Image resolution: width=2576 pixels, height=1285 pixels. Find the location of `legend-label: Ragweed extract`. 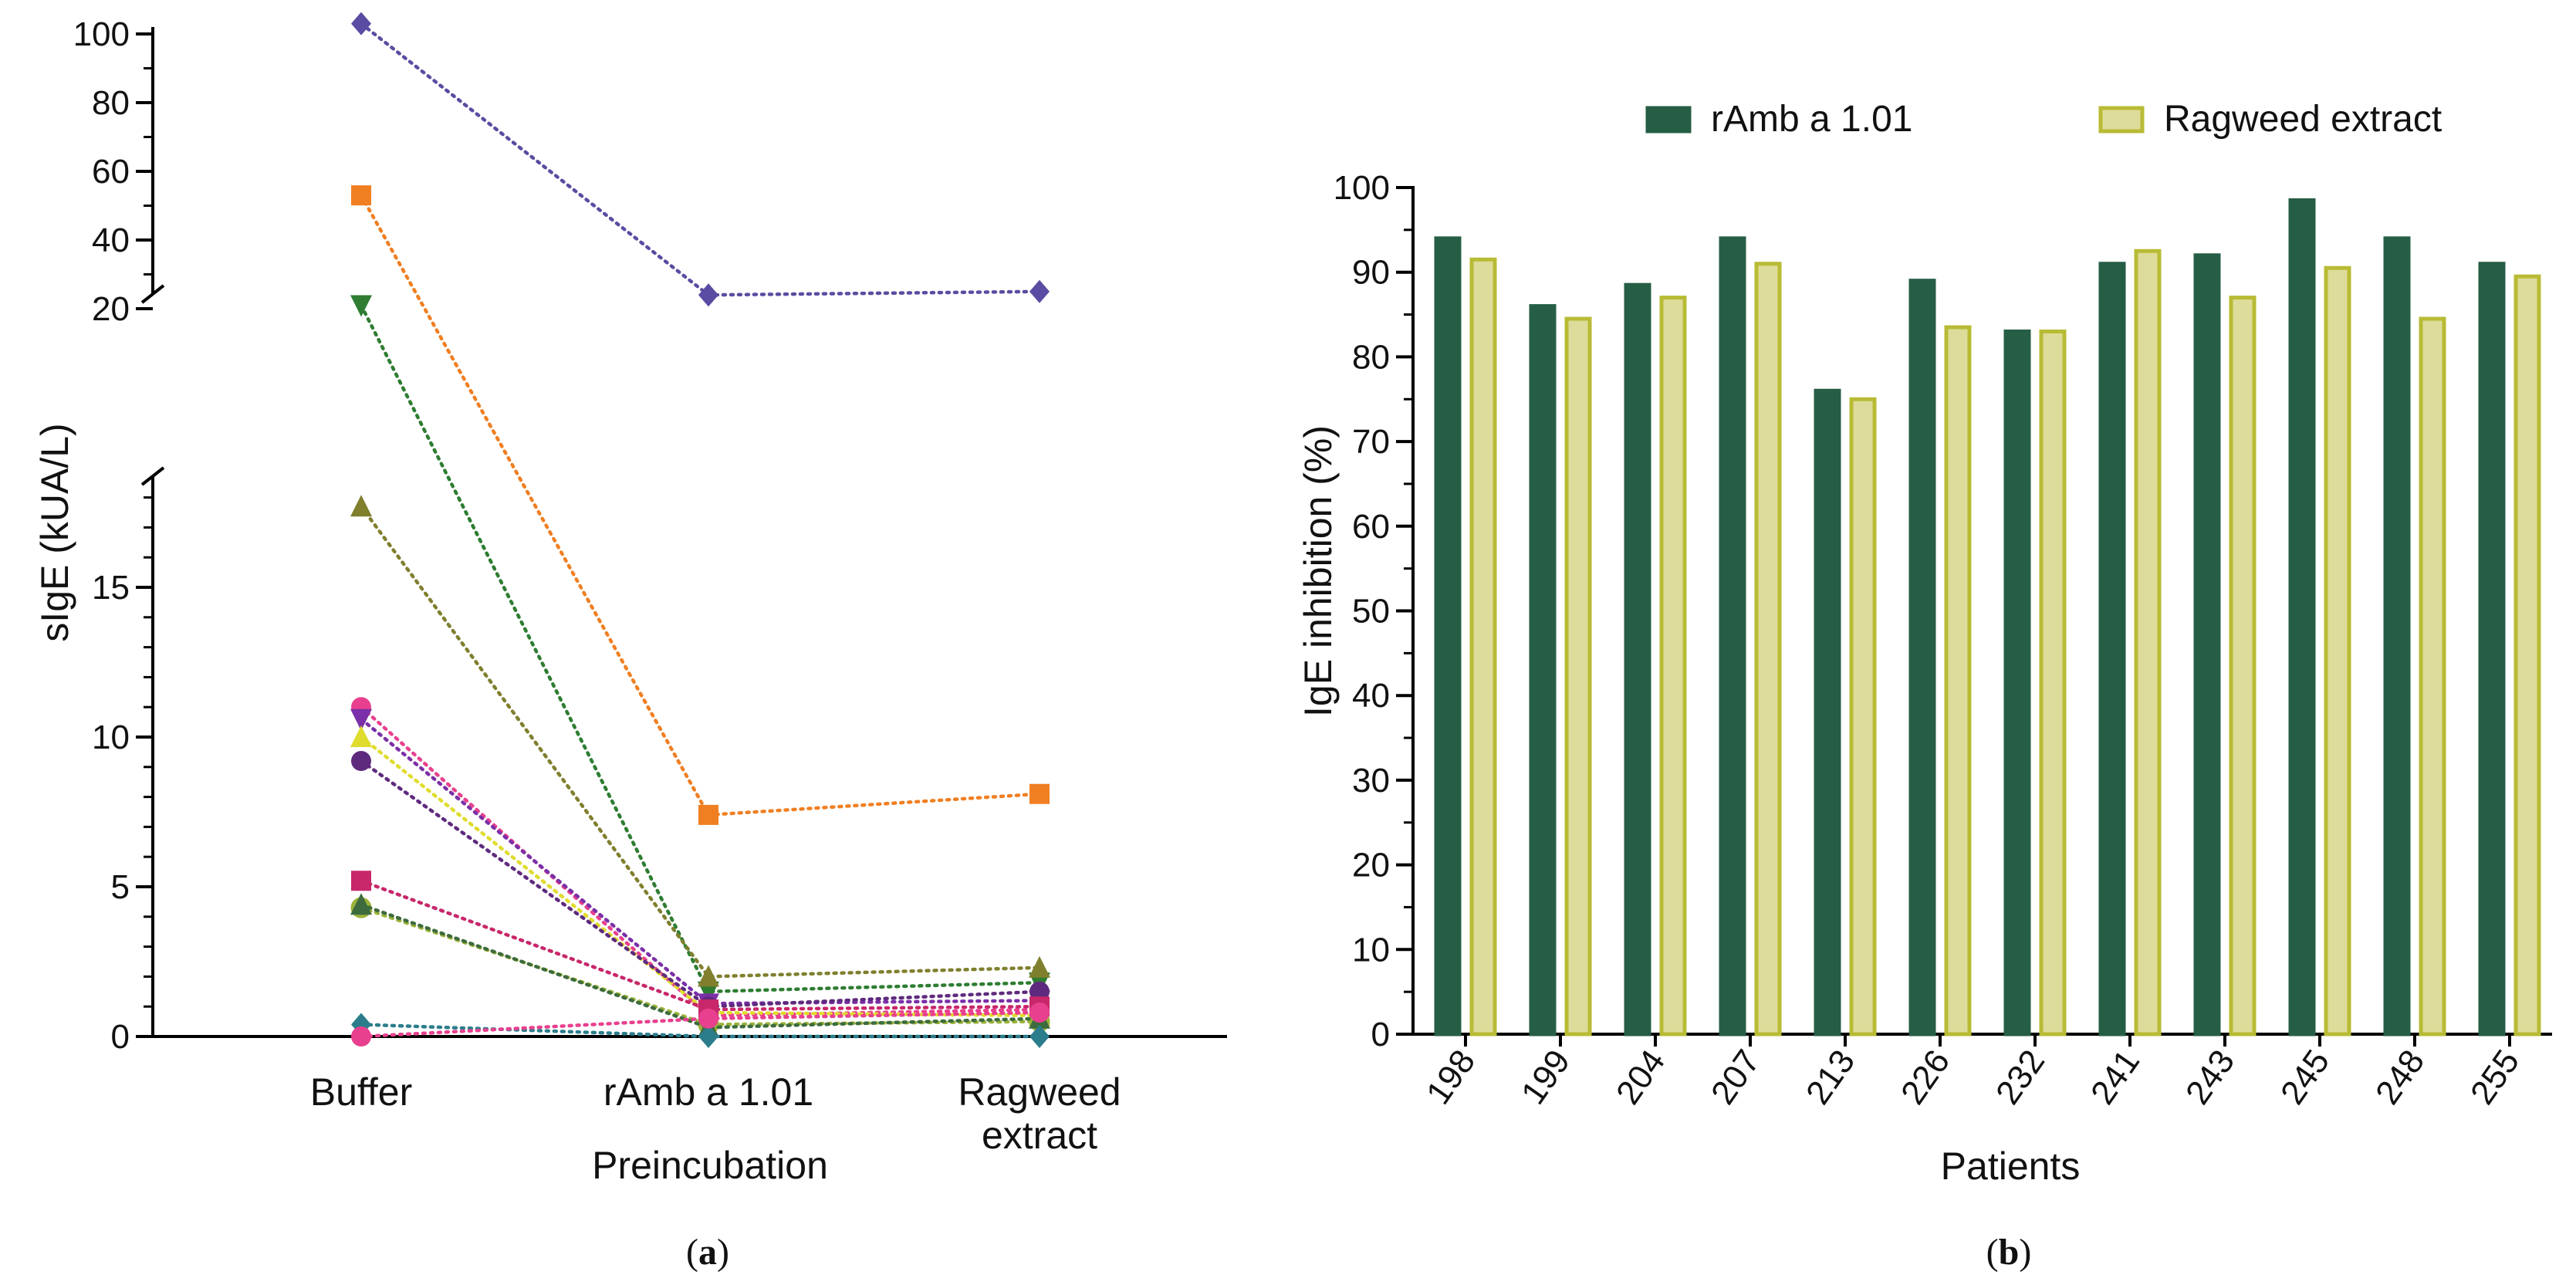

legend-label: Ragweed extract is located at coordinates (2303, 119).